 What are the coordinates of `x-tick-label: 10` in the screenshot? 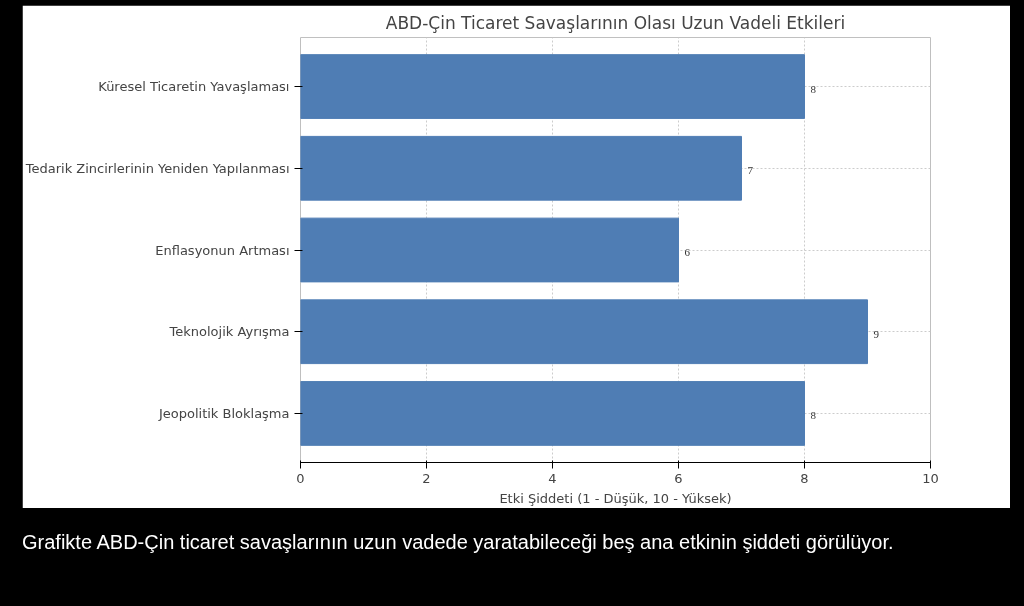 It's located at (930, 478).